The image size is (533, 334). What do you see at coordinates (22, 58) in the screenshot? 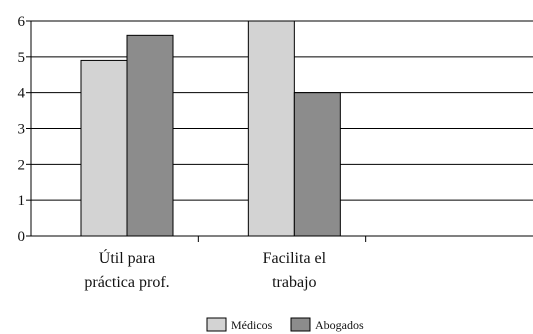
I see `y-tick-label-5: 5` at bounding box center [22, 58].